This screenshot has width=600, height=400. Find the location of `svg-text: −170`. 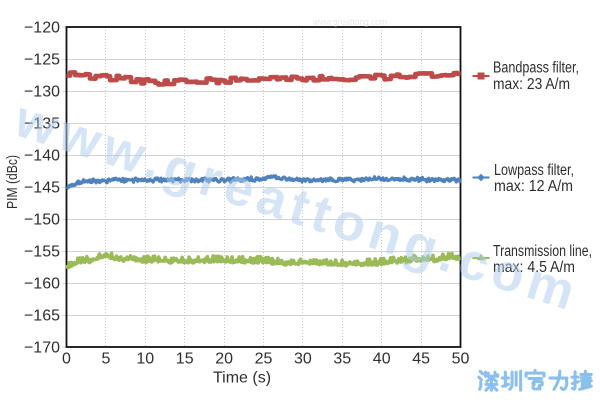

svg-text: −170 is located at coordinates (42, 348).